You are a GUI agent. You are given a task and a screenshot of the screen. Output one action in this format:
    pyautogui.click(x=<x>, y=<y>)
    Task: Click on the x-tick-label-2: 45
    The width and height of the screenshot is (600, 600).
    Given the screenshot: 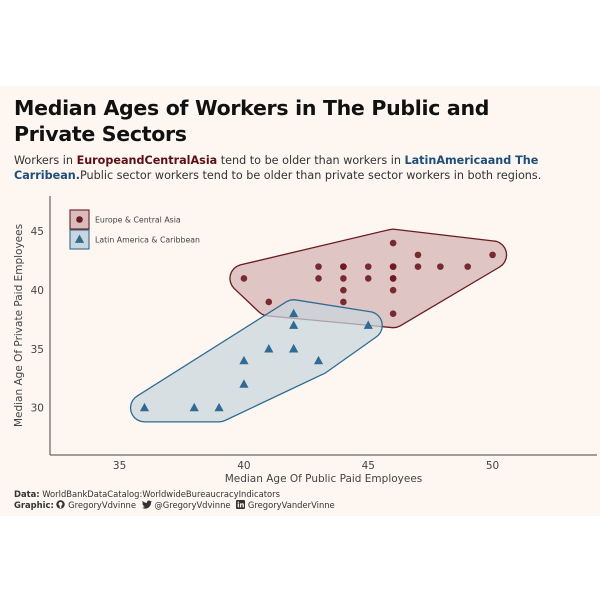 What is the action you would take?
    pyautogui.click(x=368, y=466)
    